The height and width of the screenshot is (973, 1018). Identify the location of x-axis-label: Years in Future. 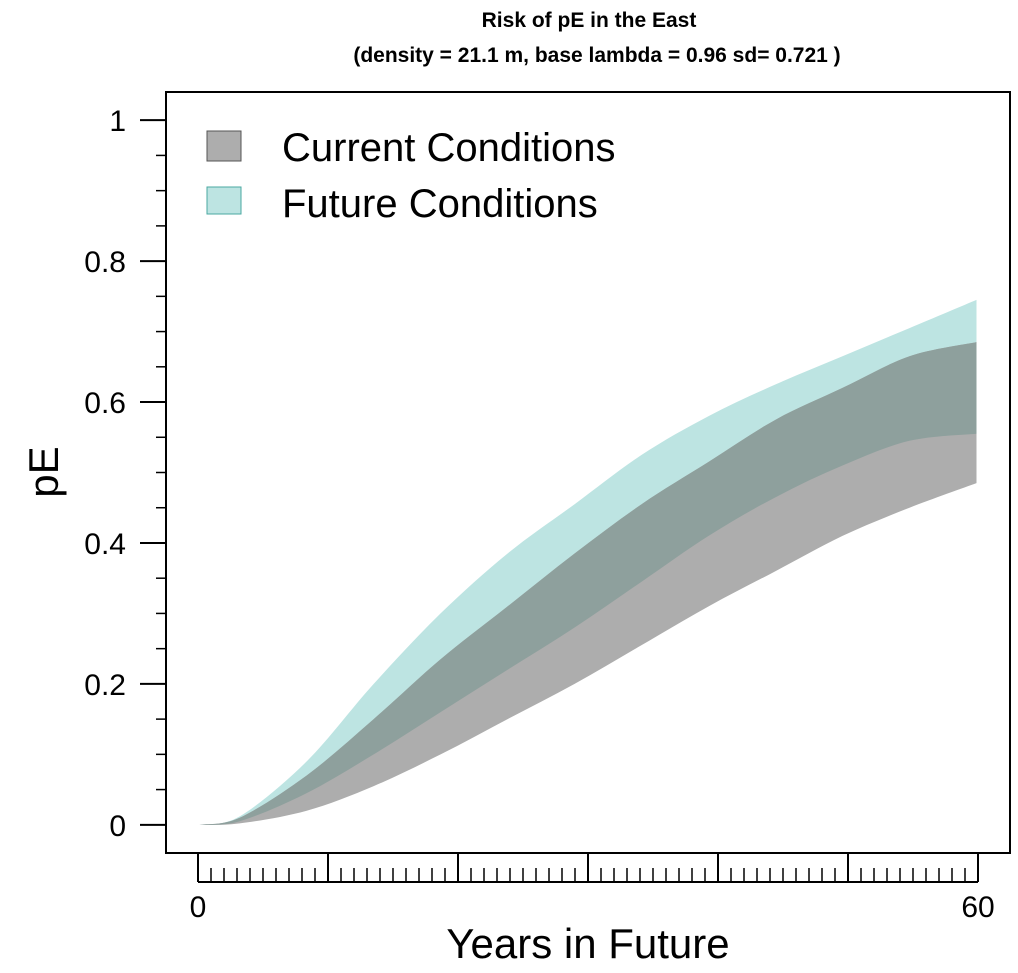
(587, 943).